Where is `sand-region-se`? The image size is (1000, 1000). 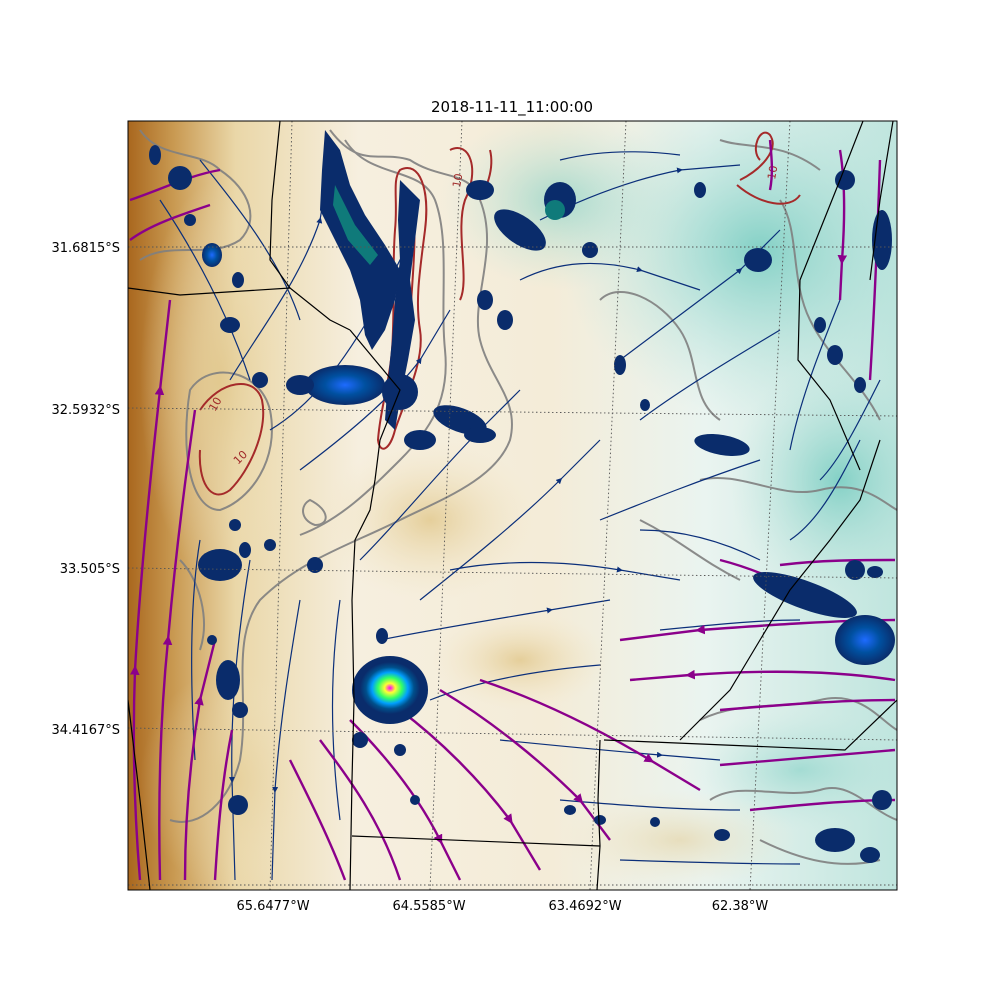 sand-region-se is located at coordinates (680, 840).